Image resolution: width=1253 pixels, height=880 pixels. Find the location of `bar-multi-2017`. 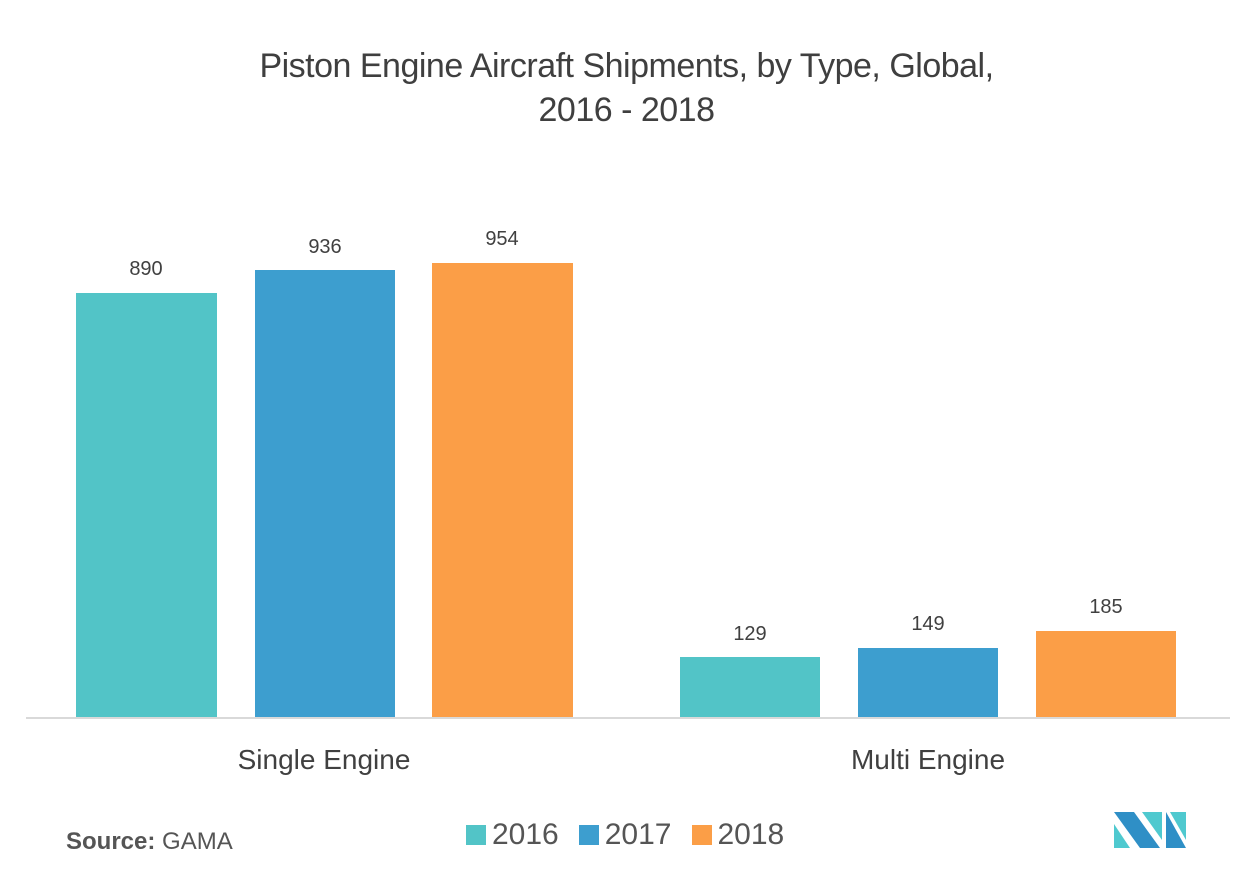

bar-multi-2017 is located at coordinates (928, 682).